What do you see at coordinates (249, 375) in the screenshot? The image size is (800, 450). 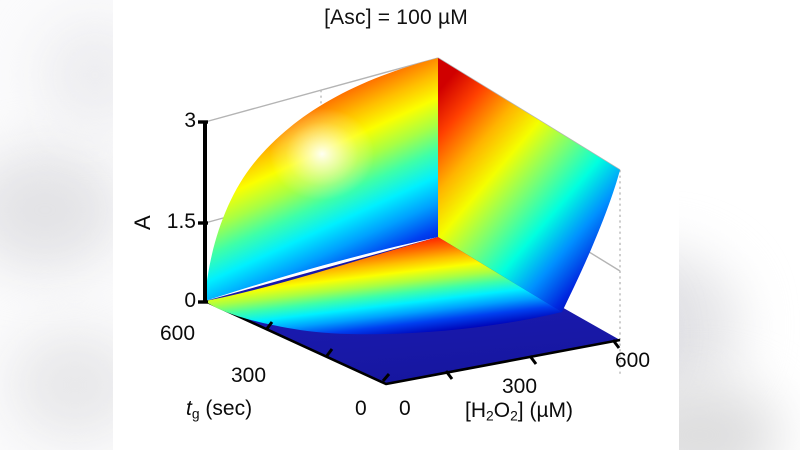 I see `ytick-300-label: 300` at bounding box center [249, 375].